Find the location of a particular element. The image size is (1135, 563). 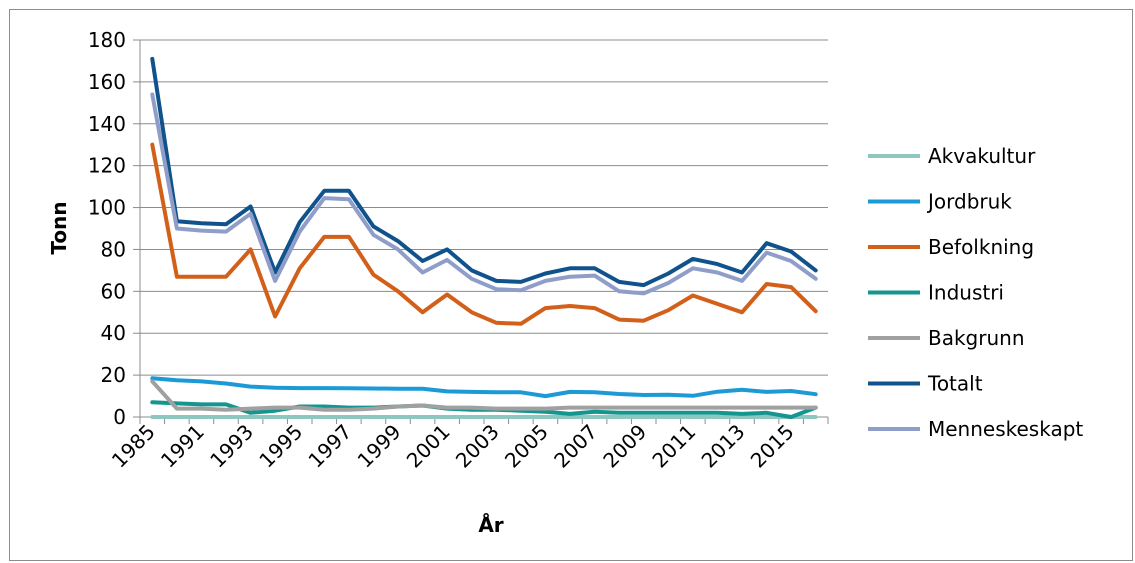

legend-label: Industri is located at coordinates (966, 293).